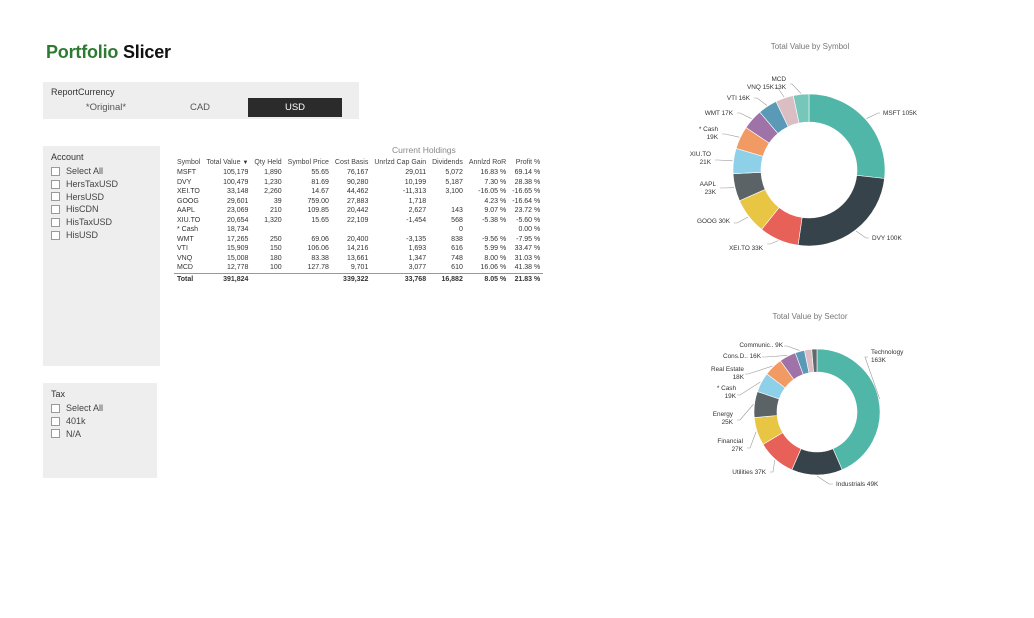 This screenshot has width=1034, height=618. Describe the element at coordinates (454, 182) in the screenshot. I see `table-cell: 5,187` at that location.